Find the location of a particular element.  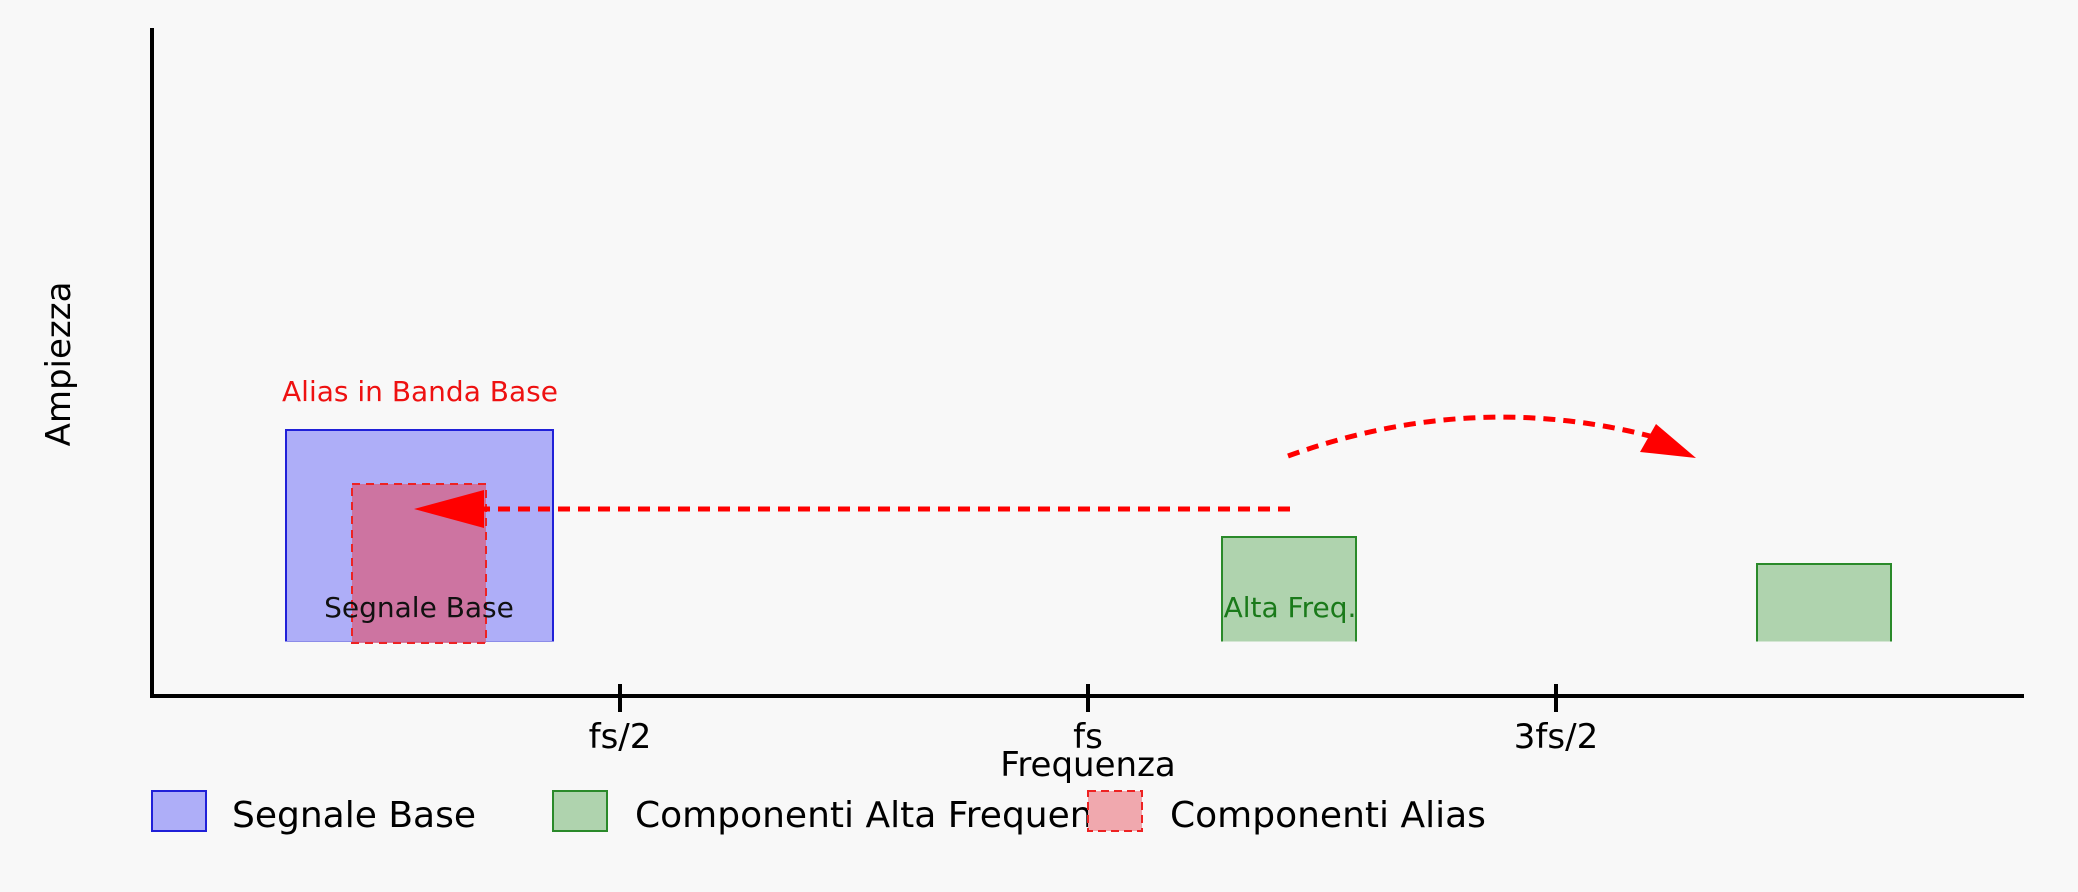

legend-label-alias: Componenti Alias is located at coordinates (1328, 815).